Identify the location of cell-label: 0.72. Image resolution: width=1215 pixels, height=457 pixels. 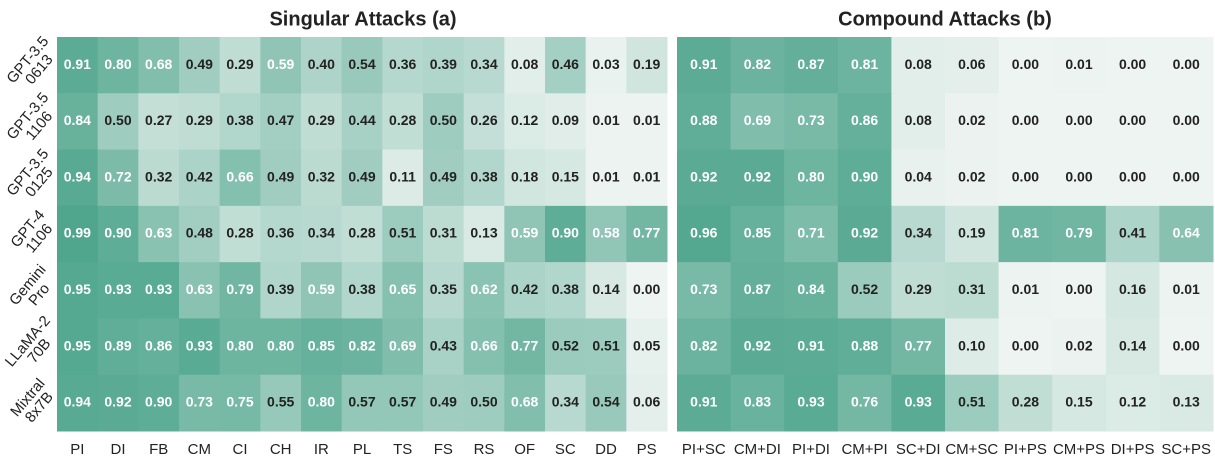
(117, 176).